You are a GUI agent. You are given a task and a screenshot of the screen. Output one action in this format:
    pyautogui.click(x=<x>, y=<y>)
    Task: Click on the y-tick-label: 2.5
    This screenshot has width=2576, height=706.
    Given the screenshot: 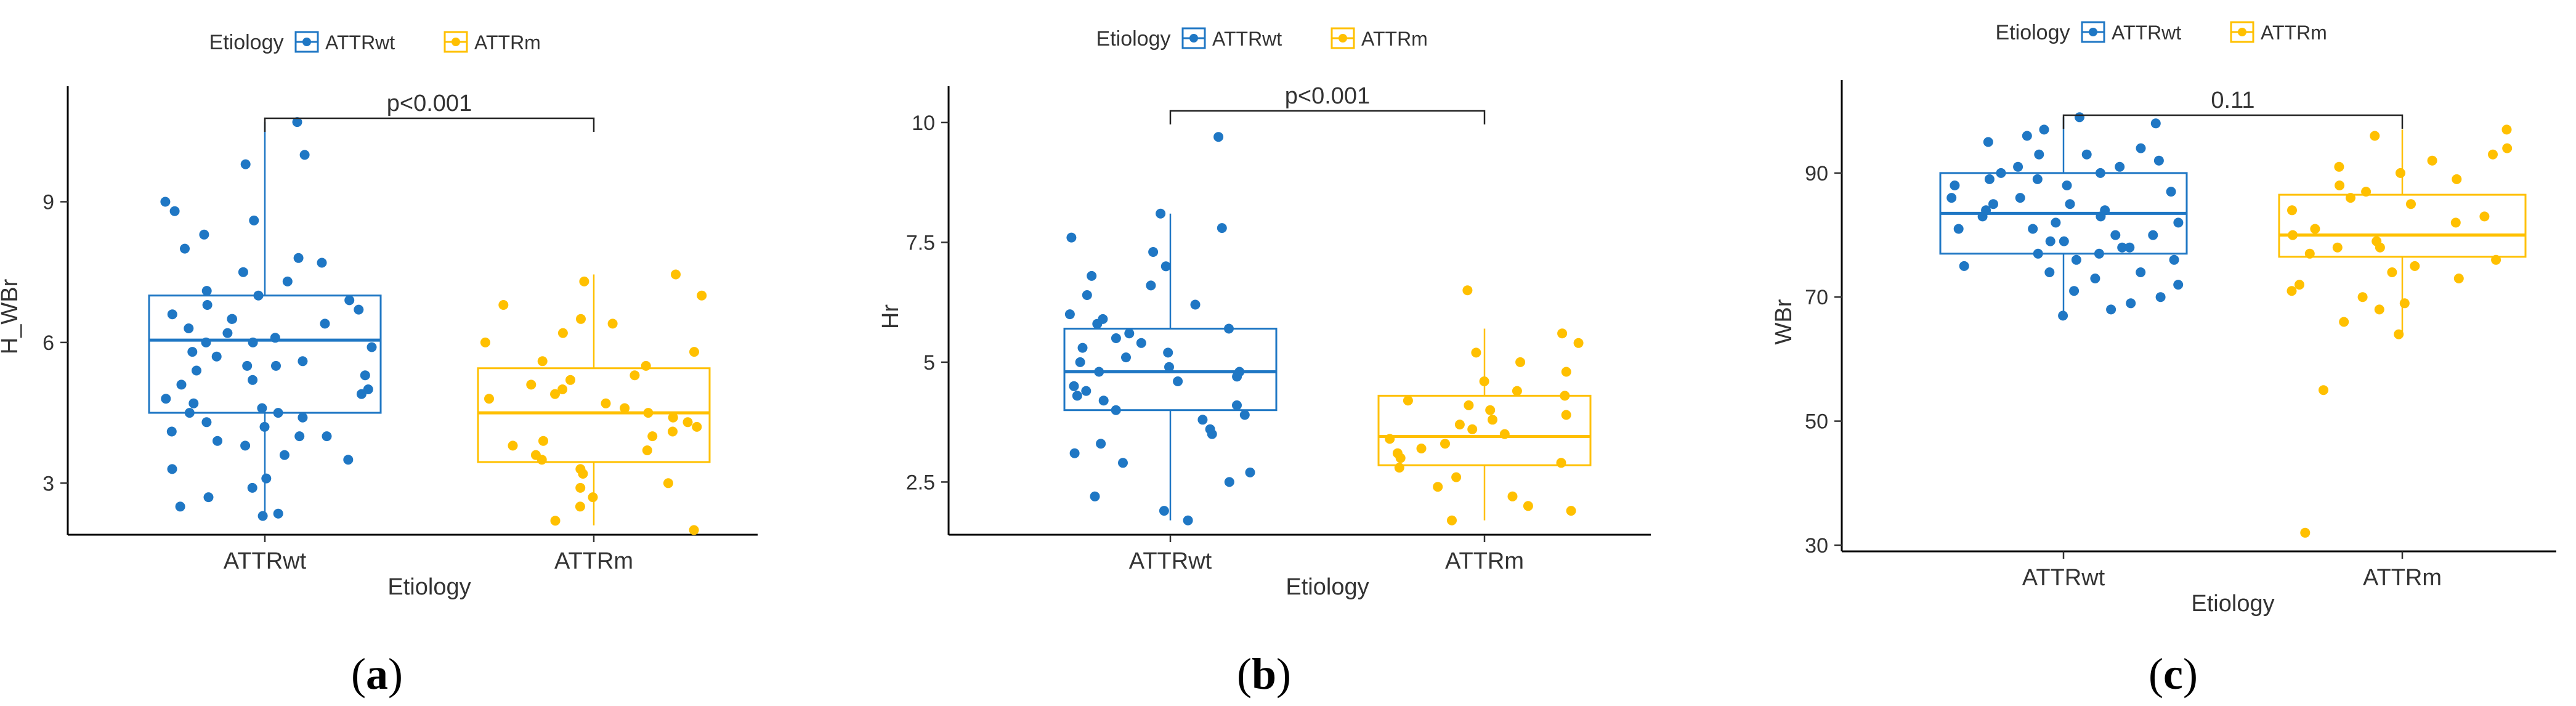 What is the action you would take?
    pyautogui.click(x=920, y=482)
    